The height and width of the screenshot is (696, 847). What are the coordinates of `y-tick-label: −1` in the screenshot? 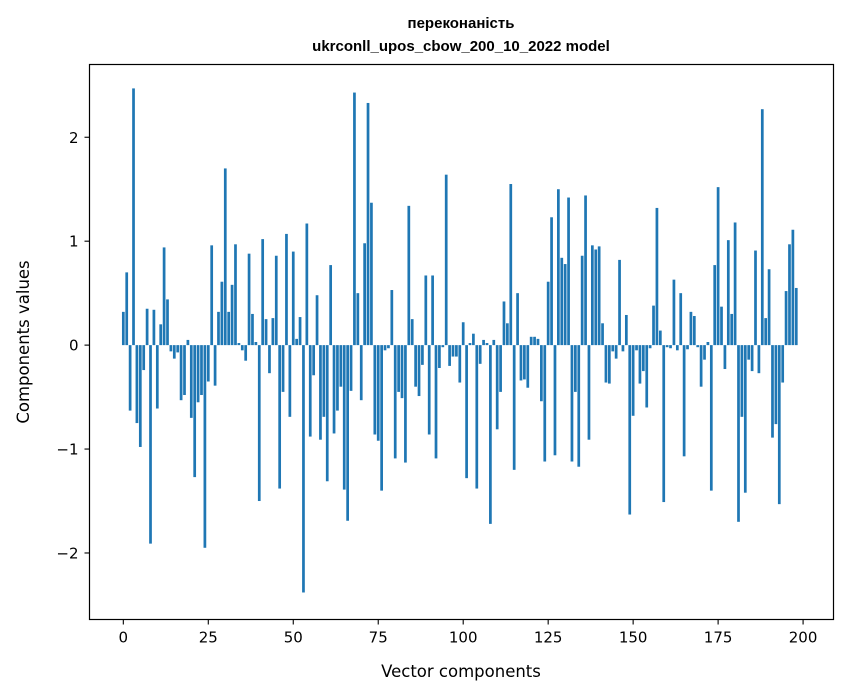 It's located at (67, 450).